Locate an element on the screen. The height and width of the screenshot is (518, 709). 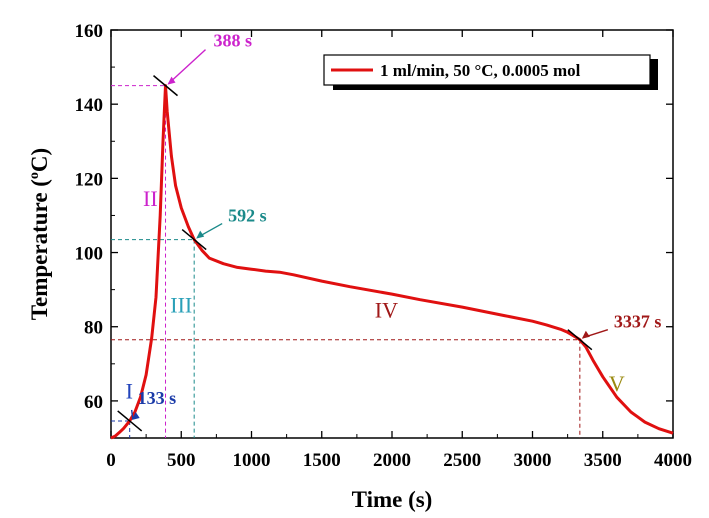
region-label: II is located at coordinates (150, 198).